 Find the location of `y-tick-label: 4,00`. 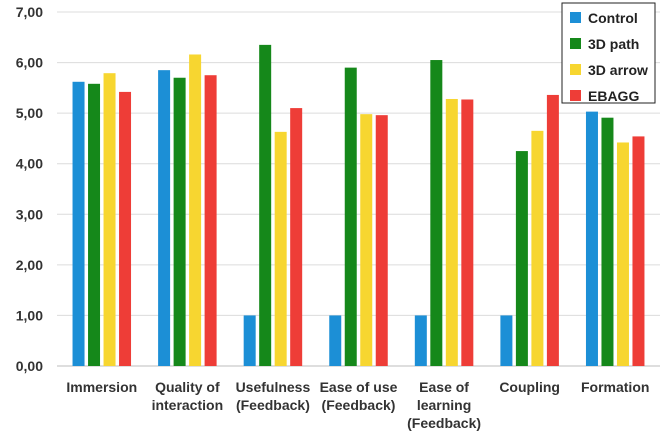

y-tick-label: 4,00 is located at coordinates (29, 164).